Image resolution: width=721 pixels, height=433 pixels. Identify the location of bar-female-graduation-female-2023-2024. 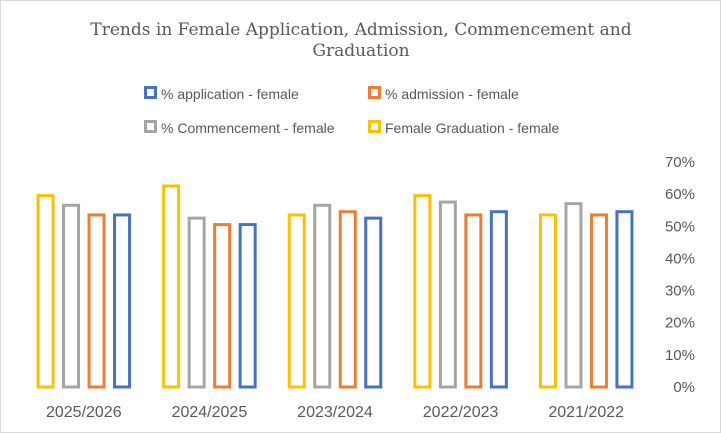
(296, 301).